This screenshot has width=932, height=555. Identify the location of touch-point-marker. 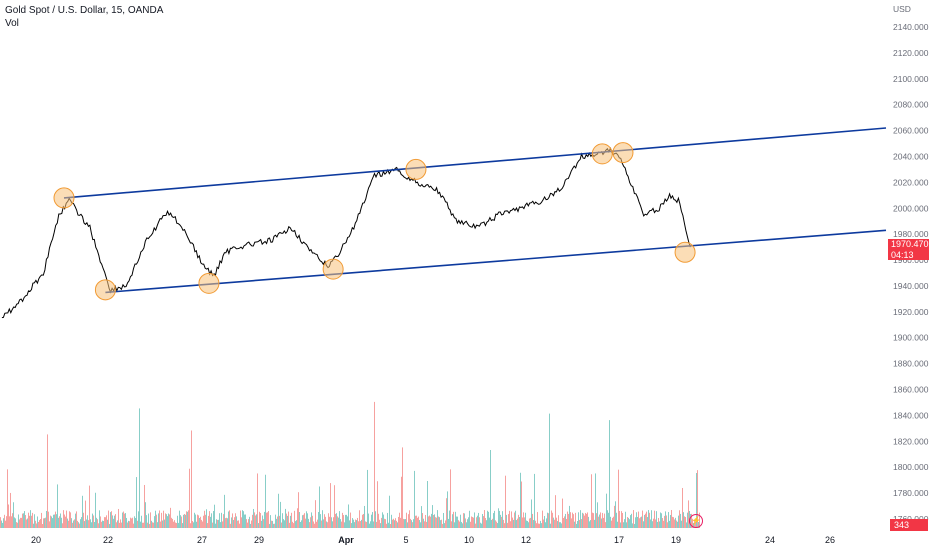
(64, 198).